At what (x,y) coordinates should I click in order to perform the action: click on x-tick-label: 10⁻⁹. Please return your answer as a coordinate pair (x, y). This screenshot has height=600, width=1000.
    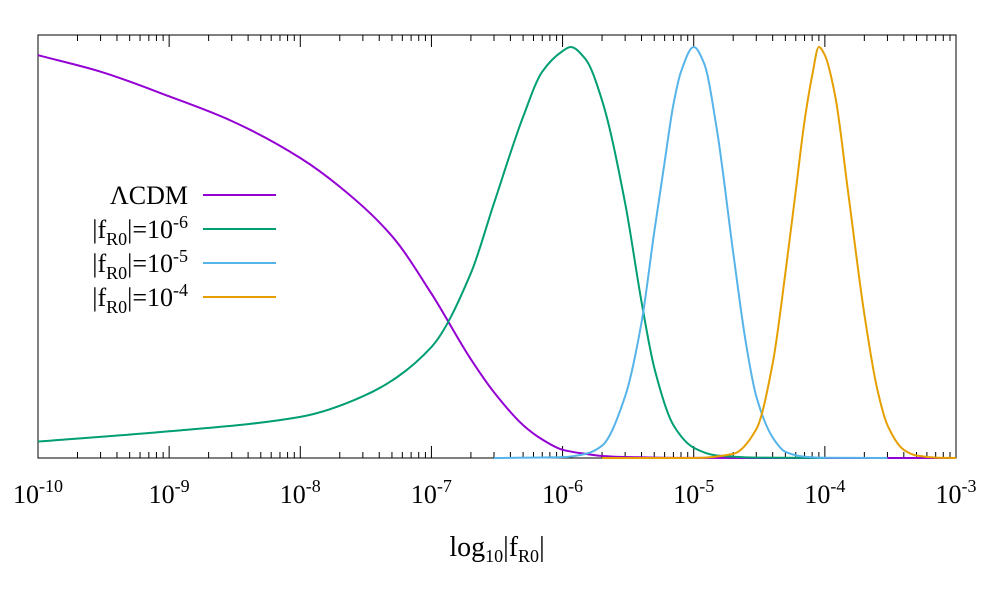
    Looking at the image, I should click on (169, 492).